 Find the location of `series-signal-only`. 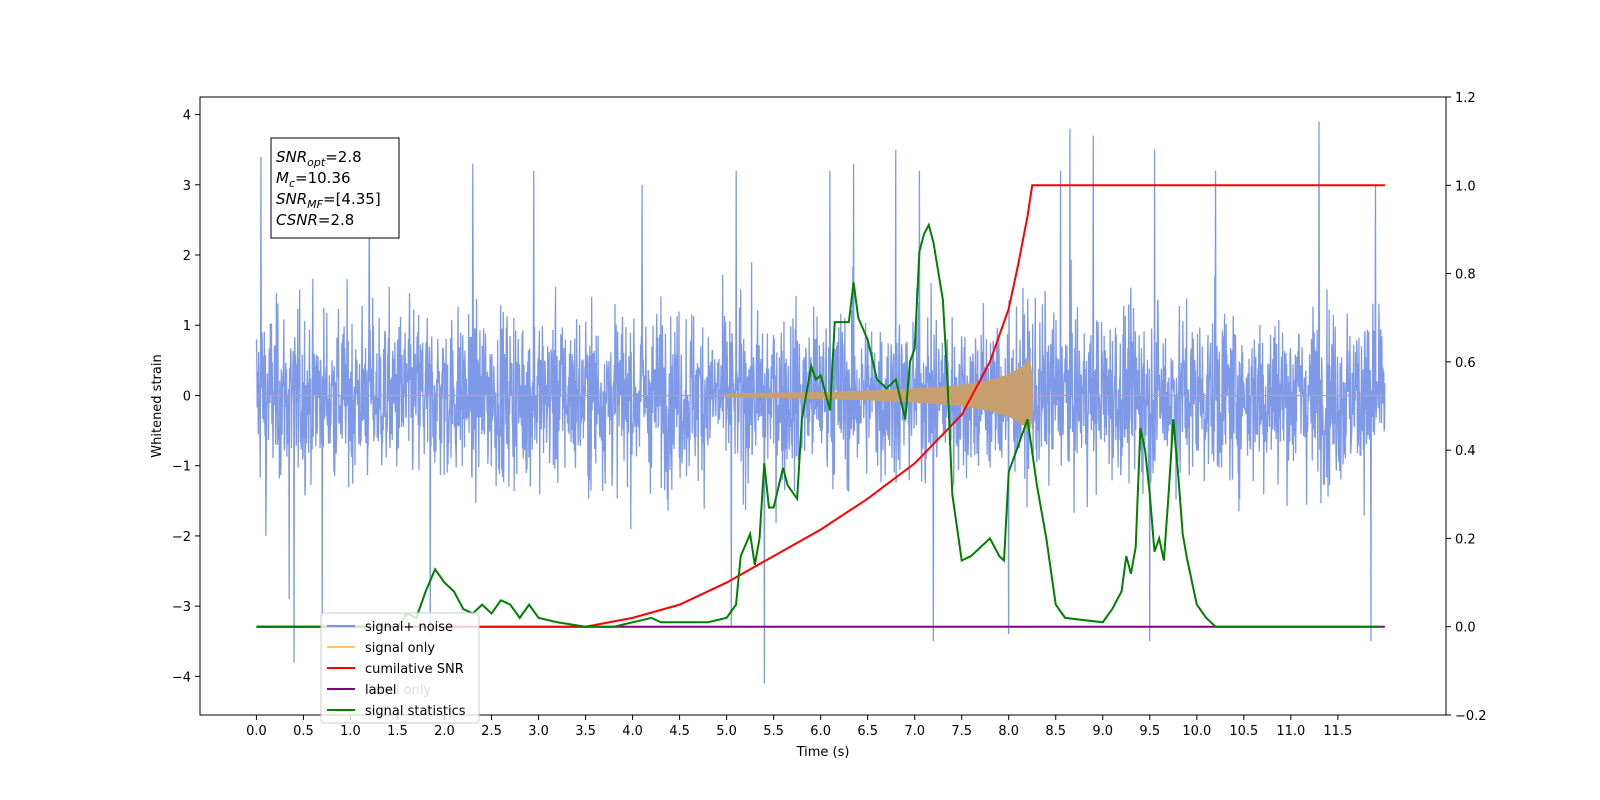

series-signal-only is located at coordinates (820, 395).